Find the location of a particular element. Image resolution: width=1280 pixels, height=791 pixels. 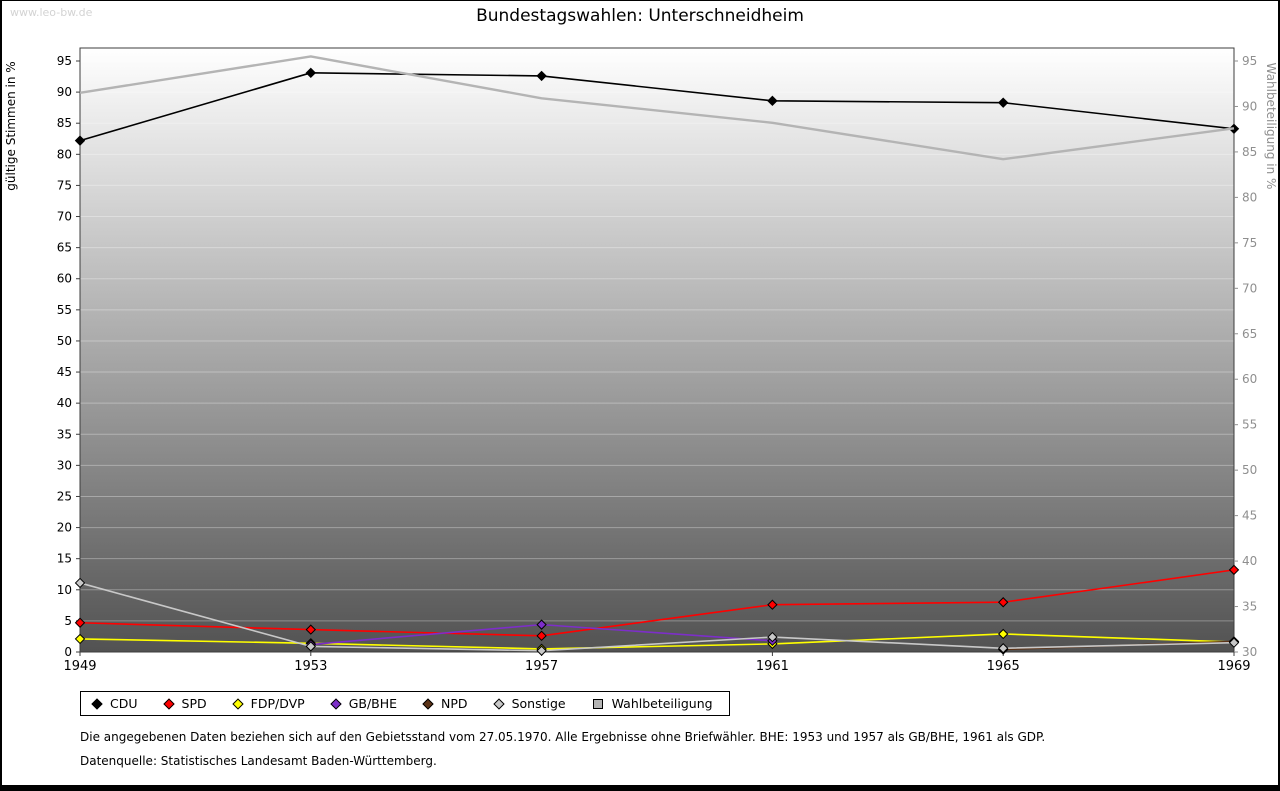

chart-title: Bundestagswahlen: Unterschneidheim is located at coordinates (640, 16).